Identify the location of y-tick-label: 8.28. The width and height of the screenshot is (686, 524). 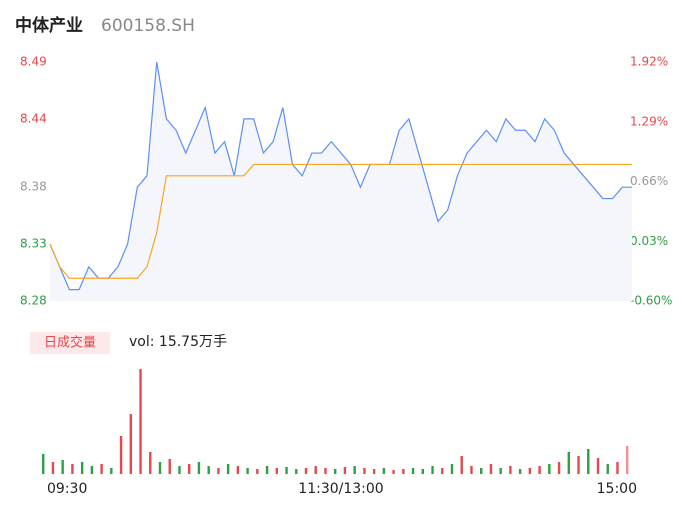
(33, 301).